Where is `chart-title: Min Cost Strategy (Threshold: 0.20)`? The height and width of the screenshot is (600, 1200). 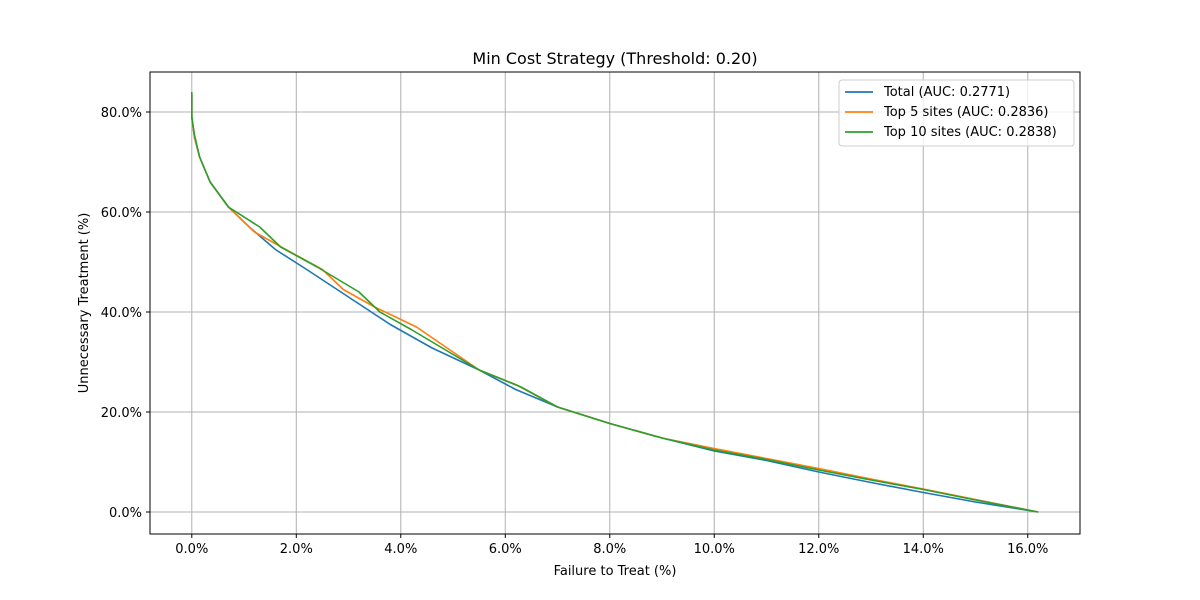
chart-title: Min Cost Strategy (Threshold: 0.20) is located at coordinates (614, 58).